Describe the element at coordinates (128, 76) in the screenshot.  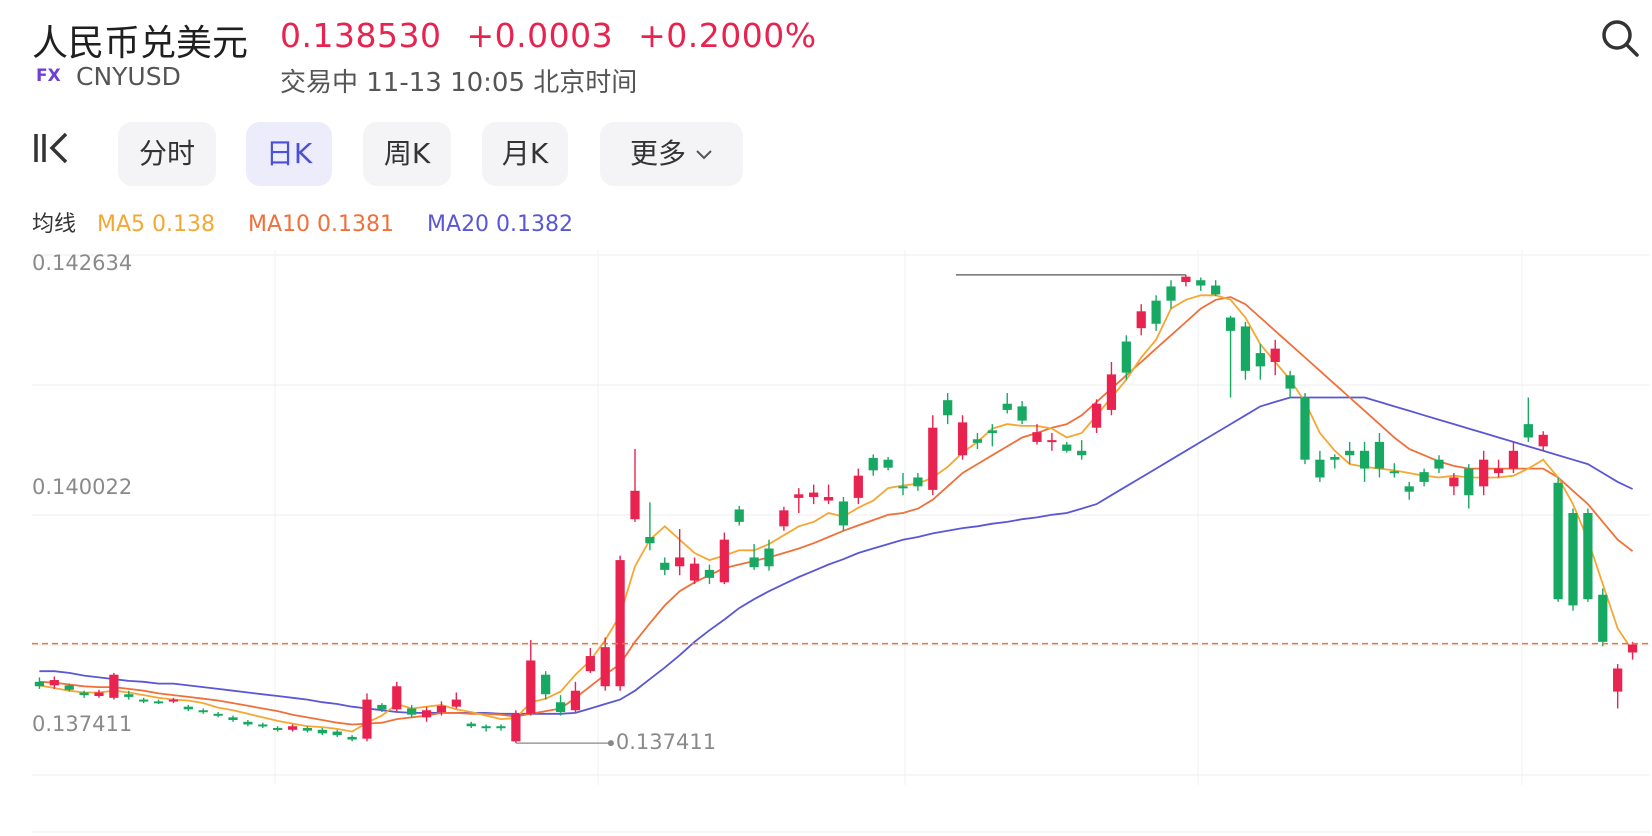
I see `symbol-code: CNYUSD` at that location.